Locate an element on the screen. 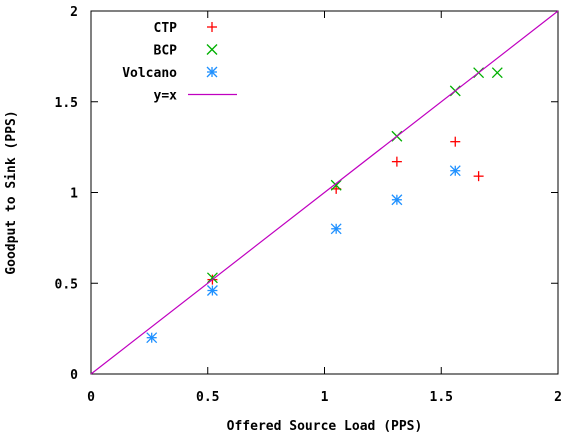  y-tick-label: 2 is located at coordinates (74, 12).